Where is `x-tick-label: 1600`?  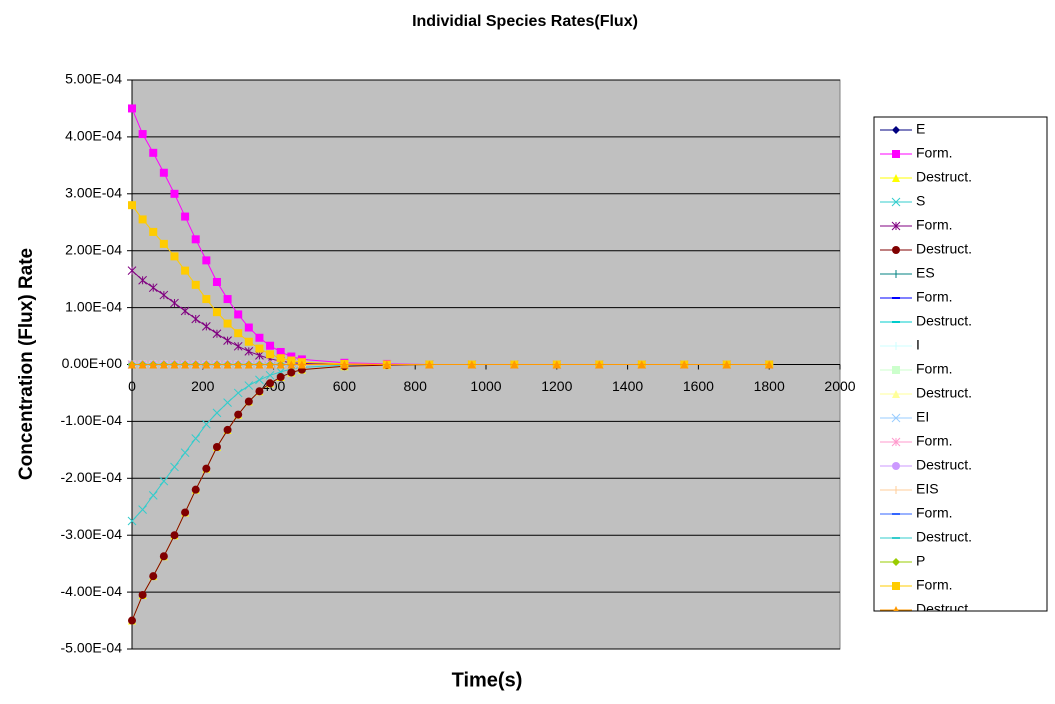
x-tick-label: 1600 is located at coordinates (698, 386).